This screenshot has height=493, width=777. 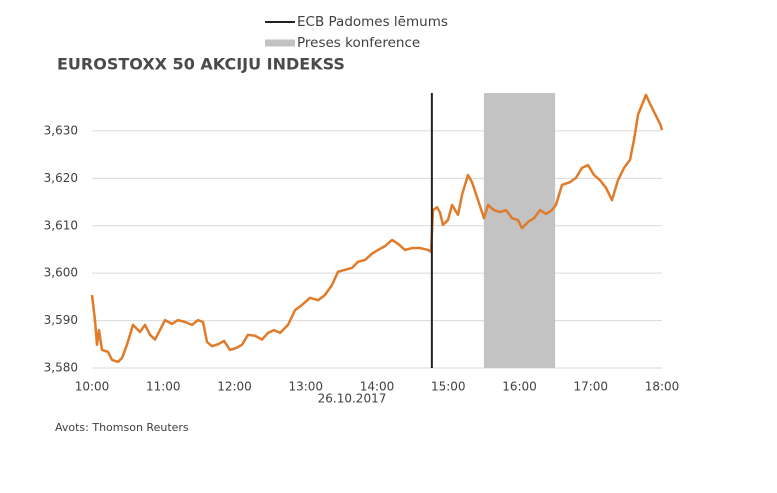 What do you see at coordinates (519, 230) in the screenshot?
I see `press-conference-span` at bounding box center [519, 230].